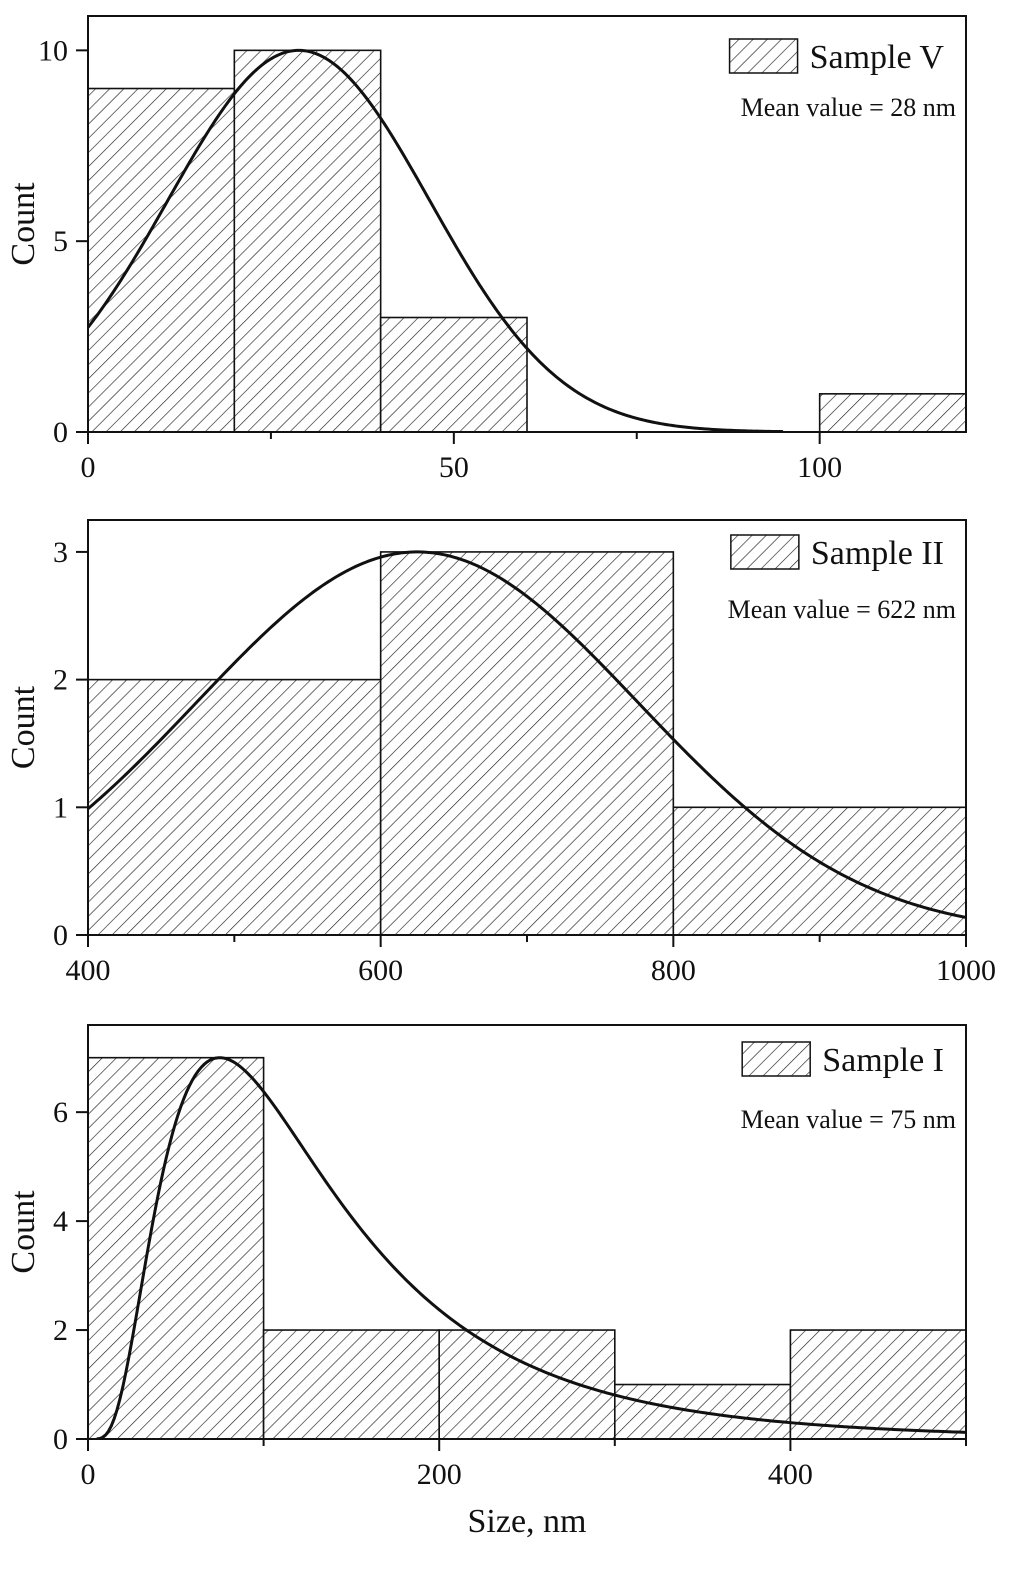 The image size is (1014, 1575). I want to click on legend-label: Sample V, so click(877, 57).